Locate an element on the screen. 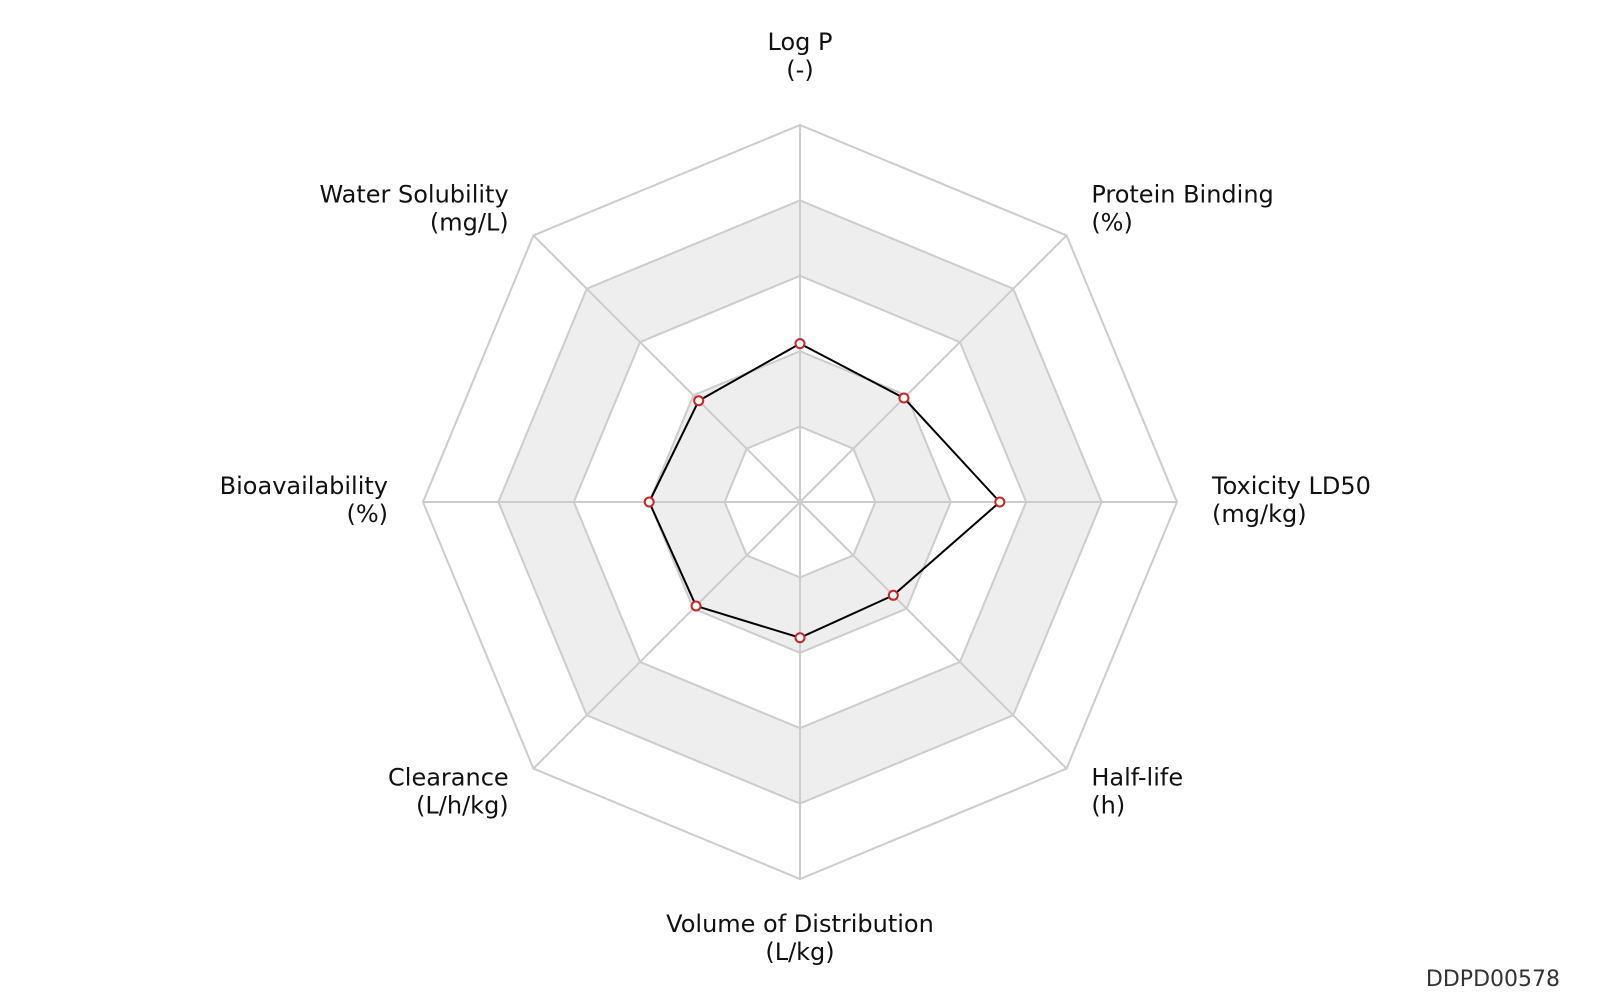 The image size is (1600, 1000). axis-unit-1: (%) is located at coordinates (1112, 223).